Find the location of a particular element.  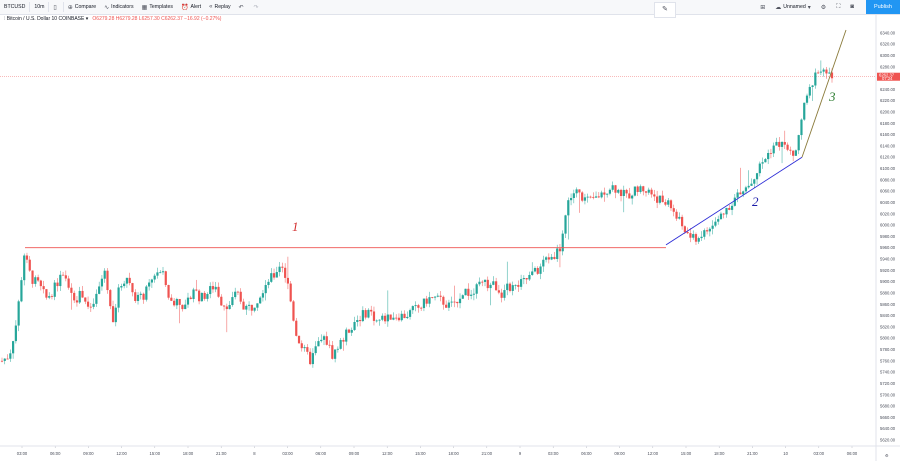

time-tick-label: 18:00 is located at coordinates (453, 453).